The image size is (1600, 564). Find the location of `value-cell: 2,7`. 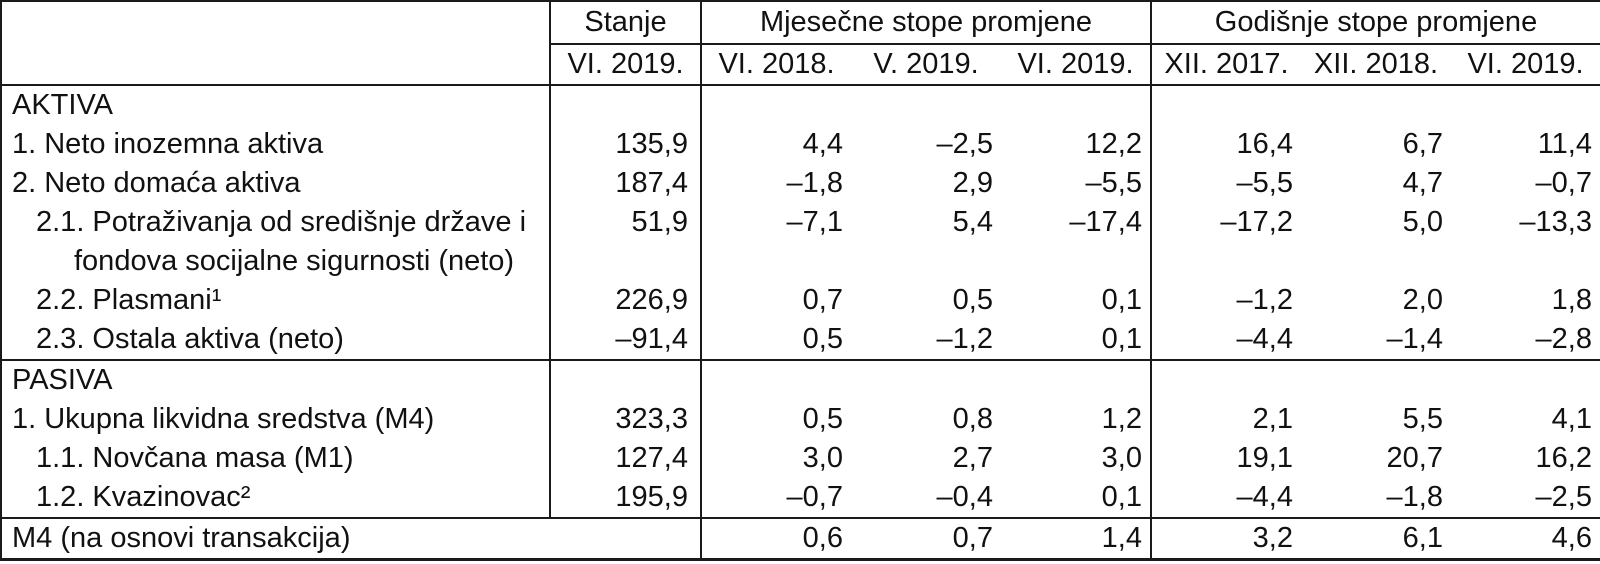

value-cell: 2,7 is located at coordinates (972, 458).